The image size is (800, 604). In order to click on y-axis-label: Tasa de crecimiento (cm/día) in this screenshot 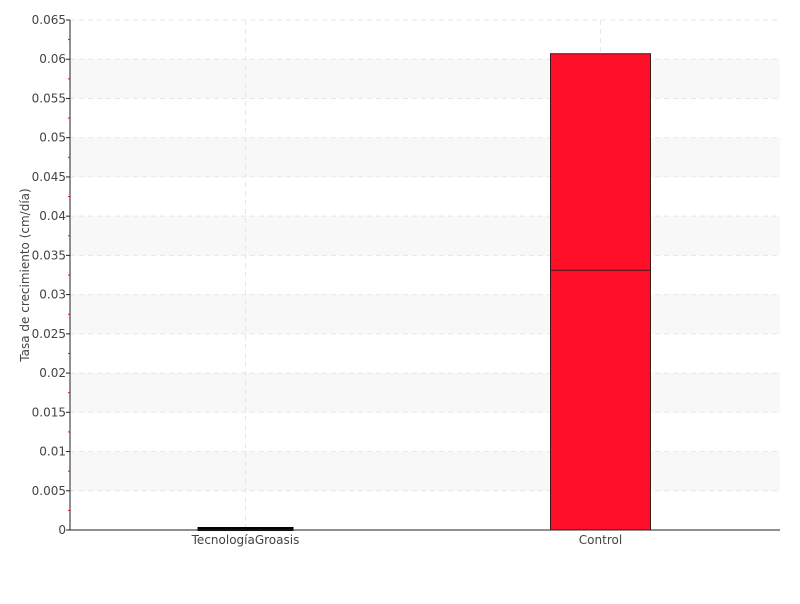, I will do `click(25, 275)`.